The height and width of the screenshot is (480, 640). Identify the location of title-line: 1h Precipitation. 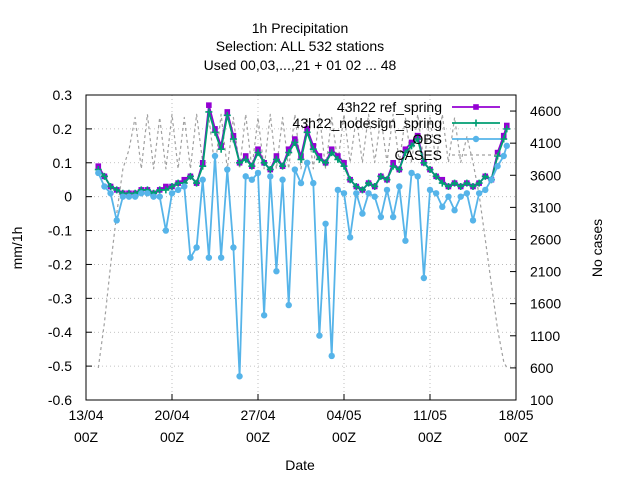
(300, 28).